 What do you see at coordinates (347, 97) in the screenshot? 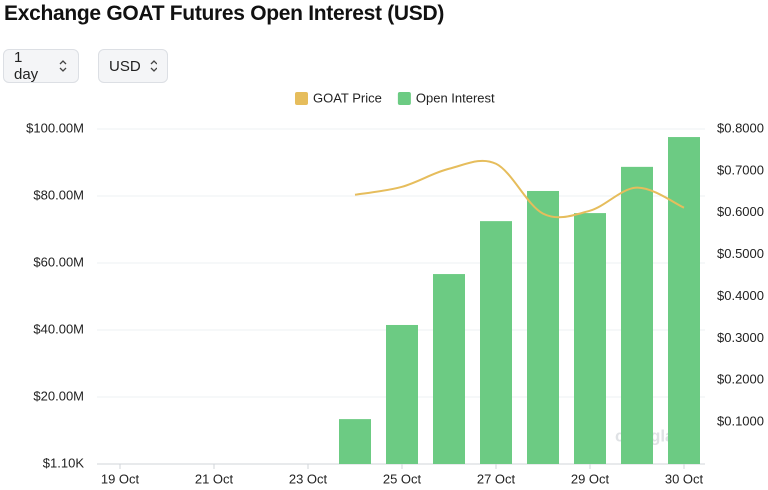
I see `legend-label: GOAT Price` at bounding box center [347, 97].